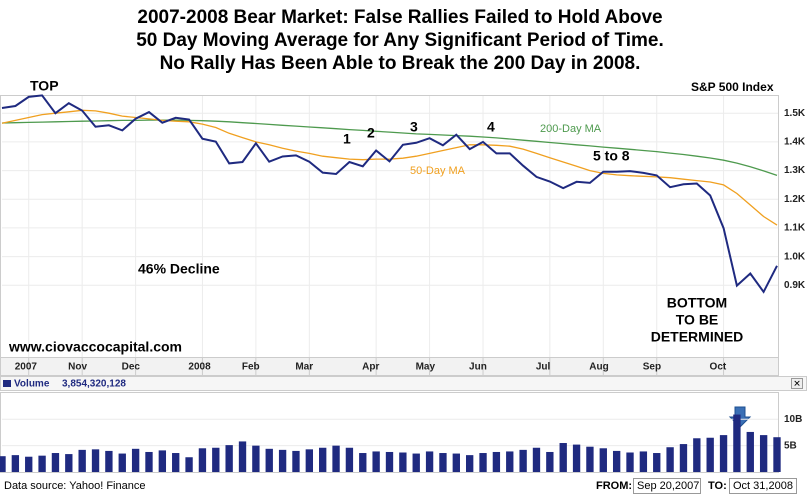  Describe the element at coordinates (697, 303) in the screenshot. I see `annotation: BOTTOM` at that location.